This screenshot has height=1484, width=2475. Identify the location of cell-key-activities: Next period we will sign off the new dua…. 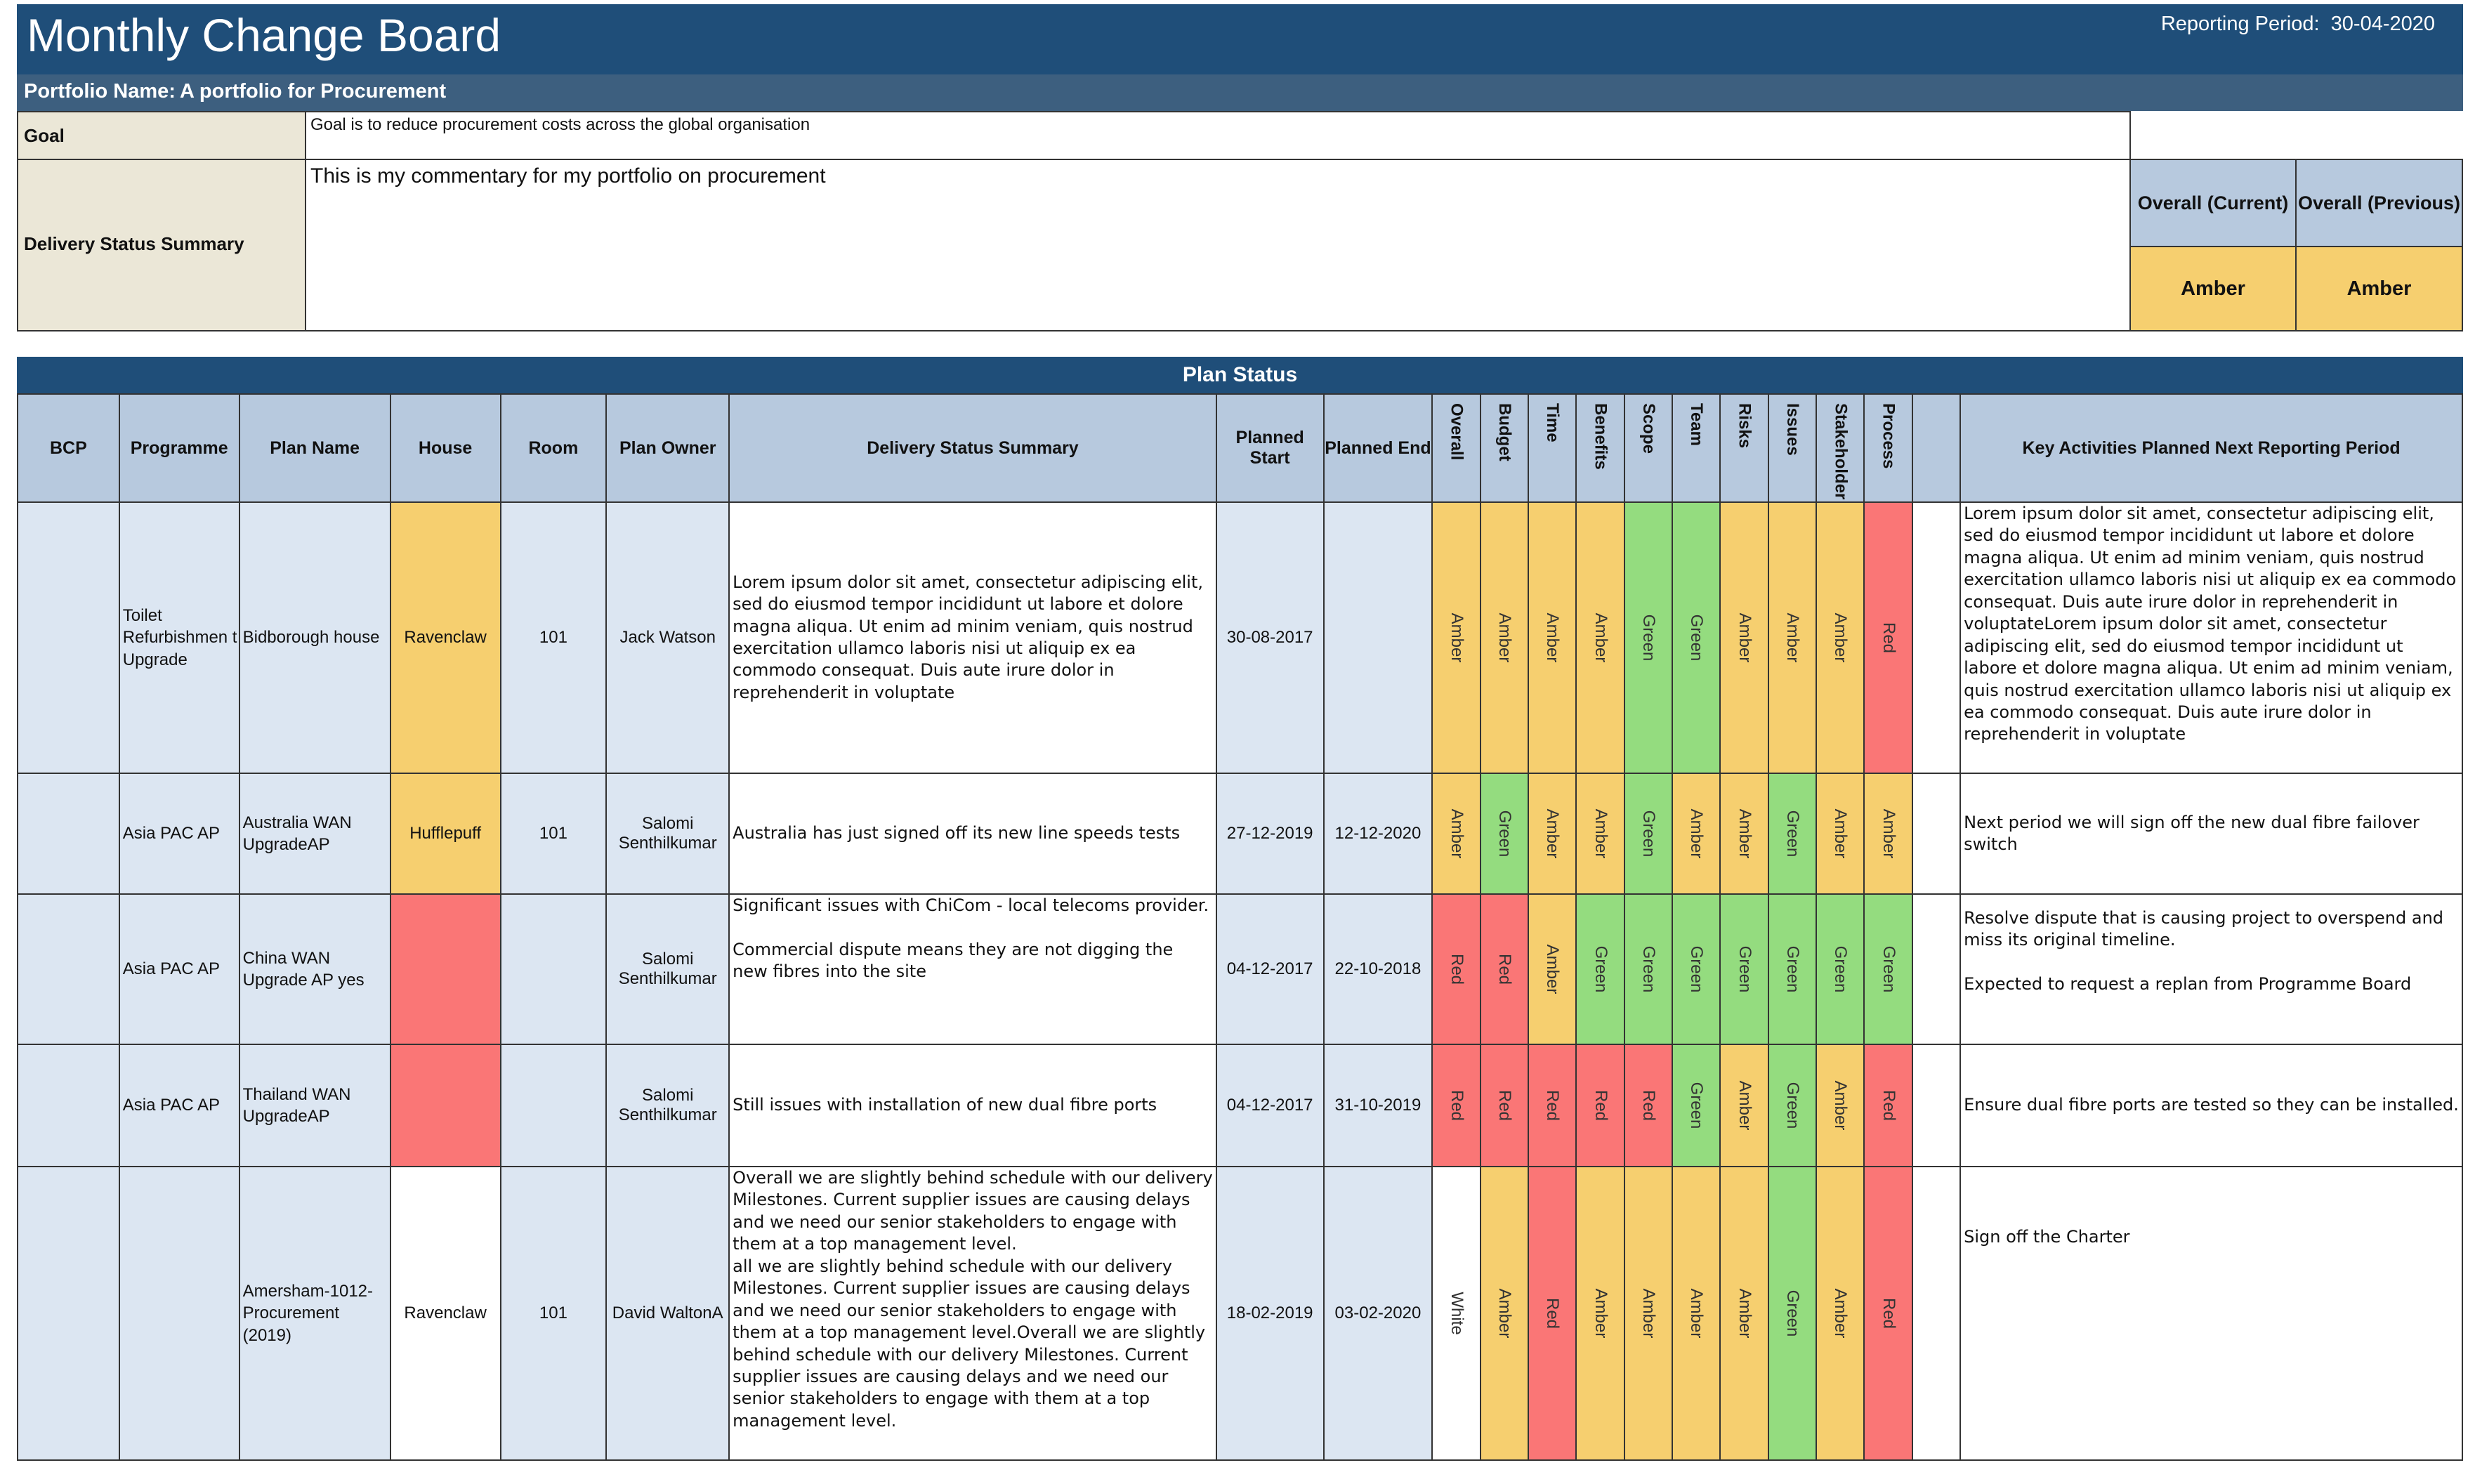
(2211, 834).